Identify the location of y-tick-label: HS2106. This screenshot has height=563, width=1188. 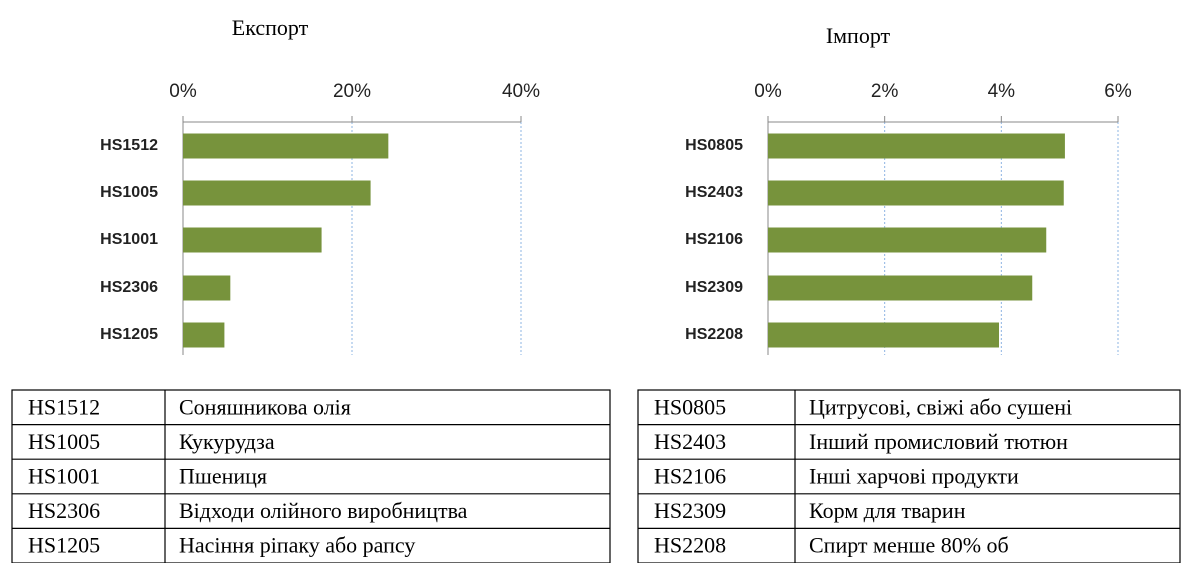
(714, 239).